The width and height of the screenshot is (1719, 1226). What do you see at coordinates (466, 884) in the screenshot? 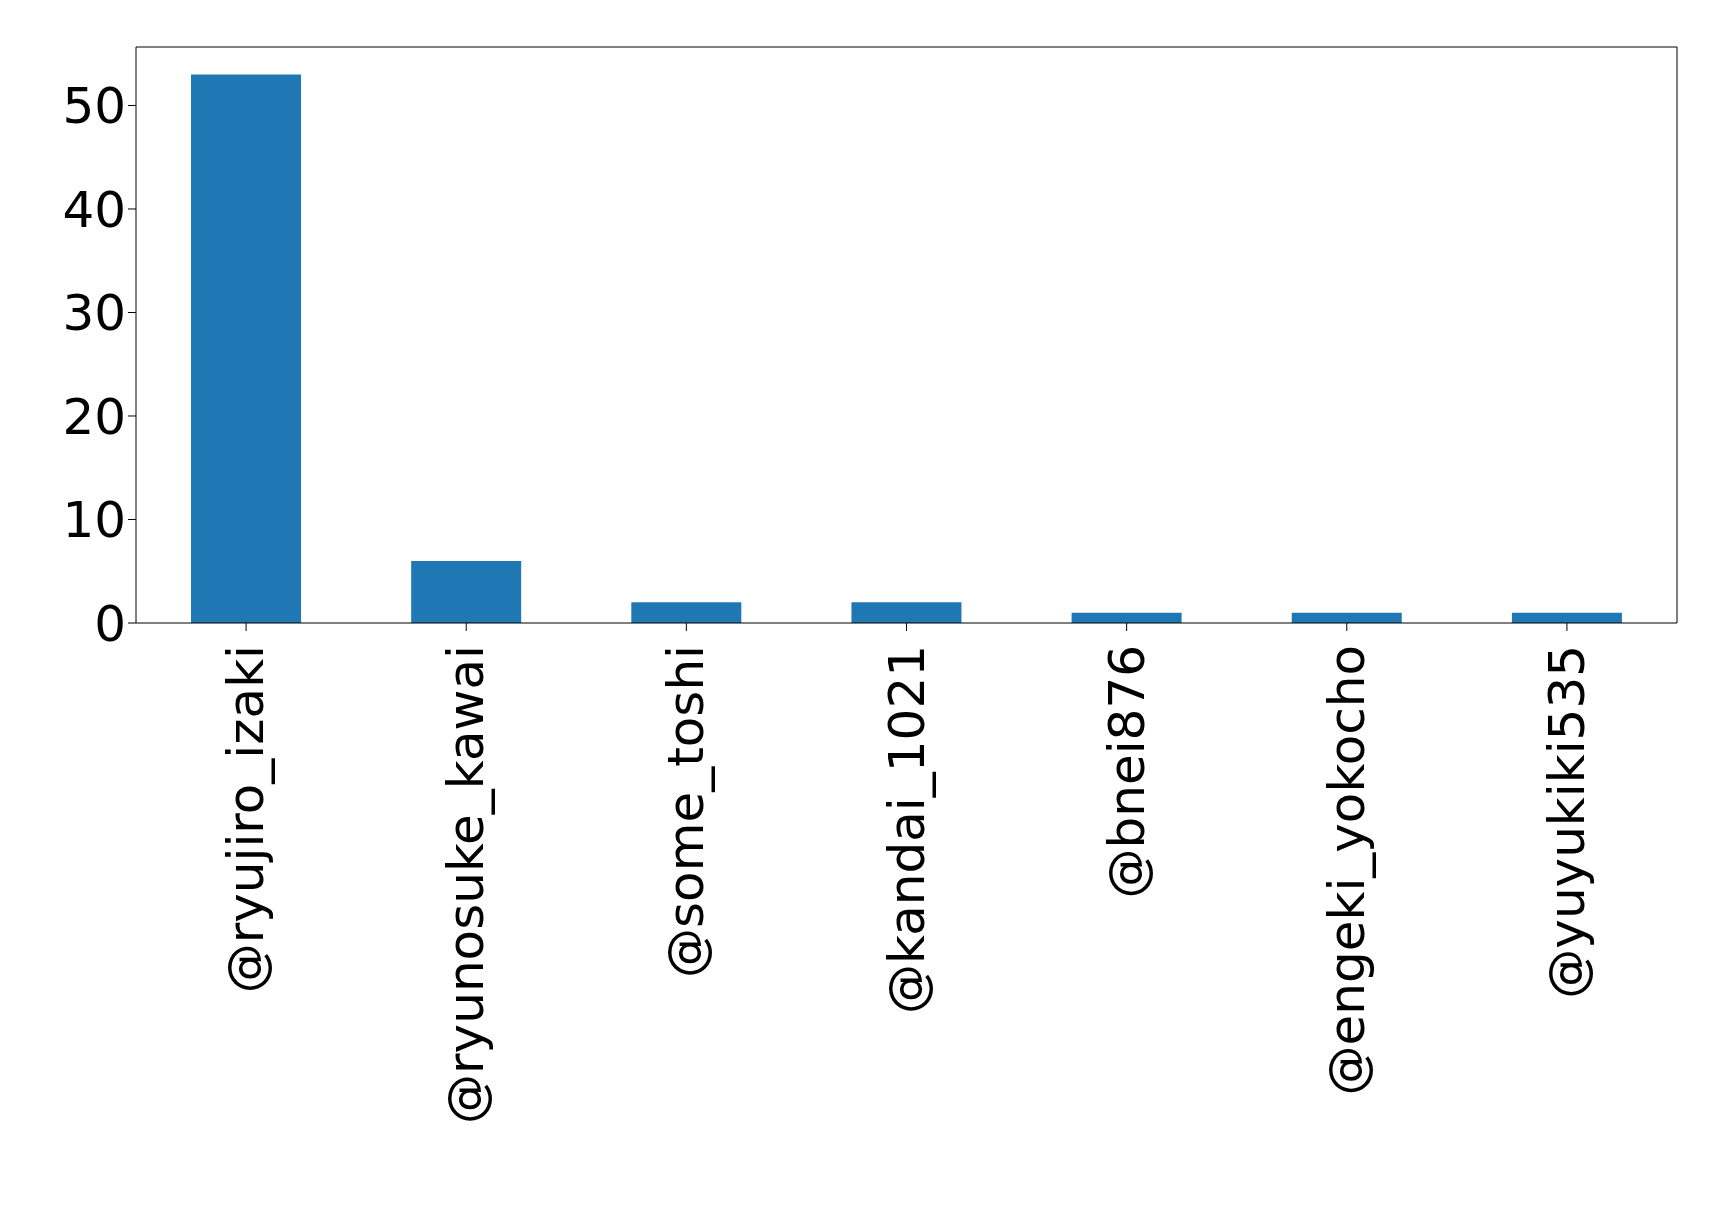
I see `x-tick-label: @ryunosuke_kawai` at bounding box center [466, 884].